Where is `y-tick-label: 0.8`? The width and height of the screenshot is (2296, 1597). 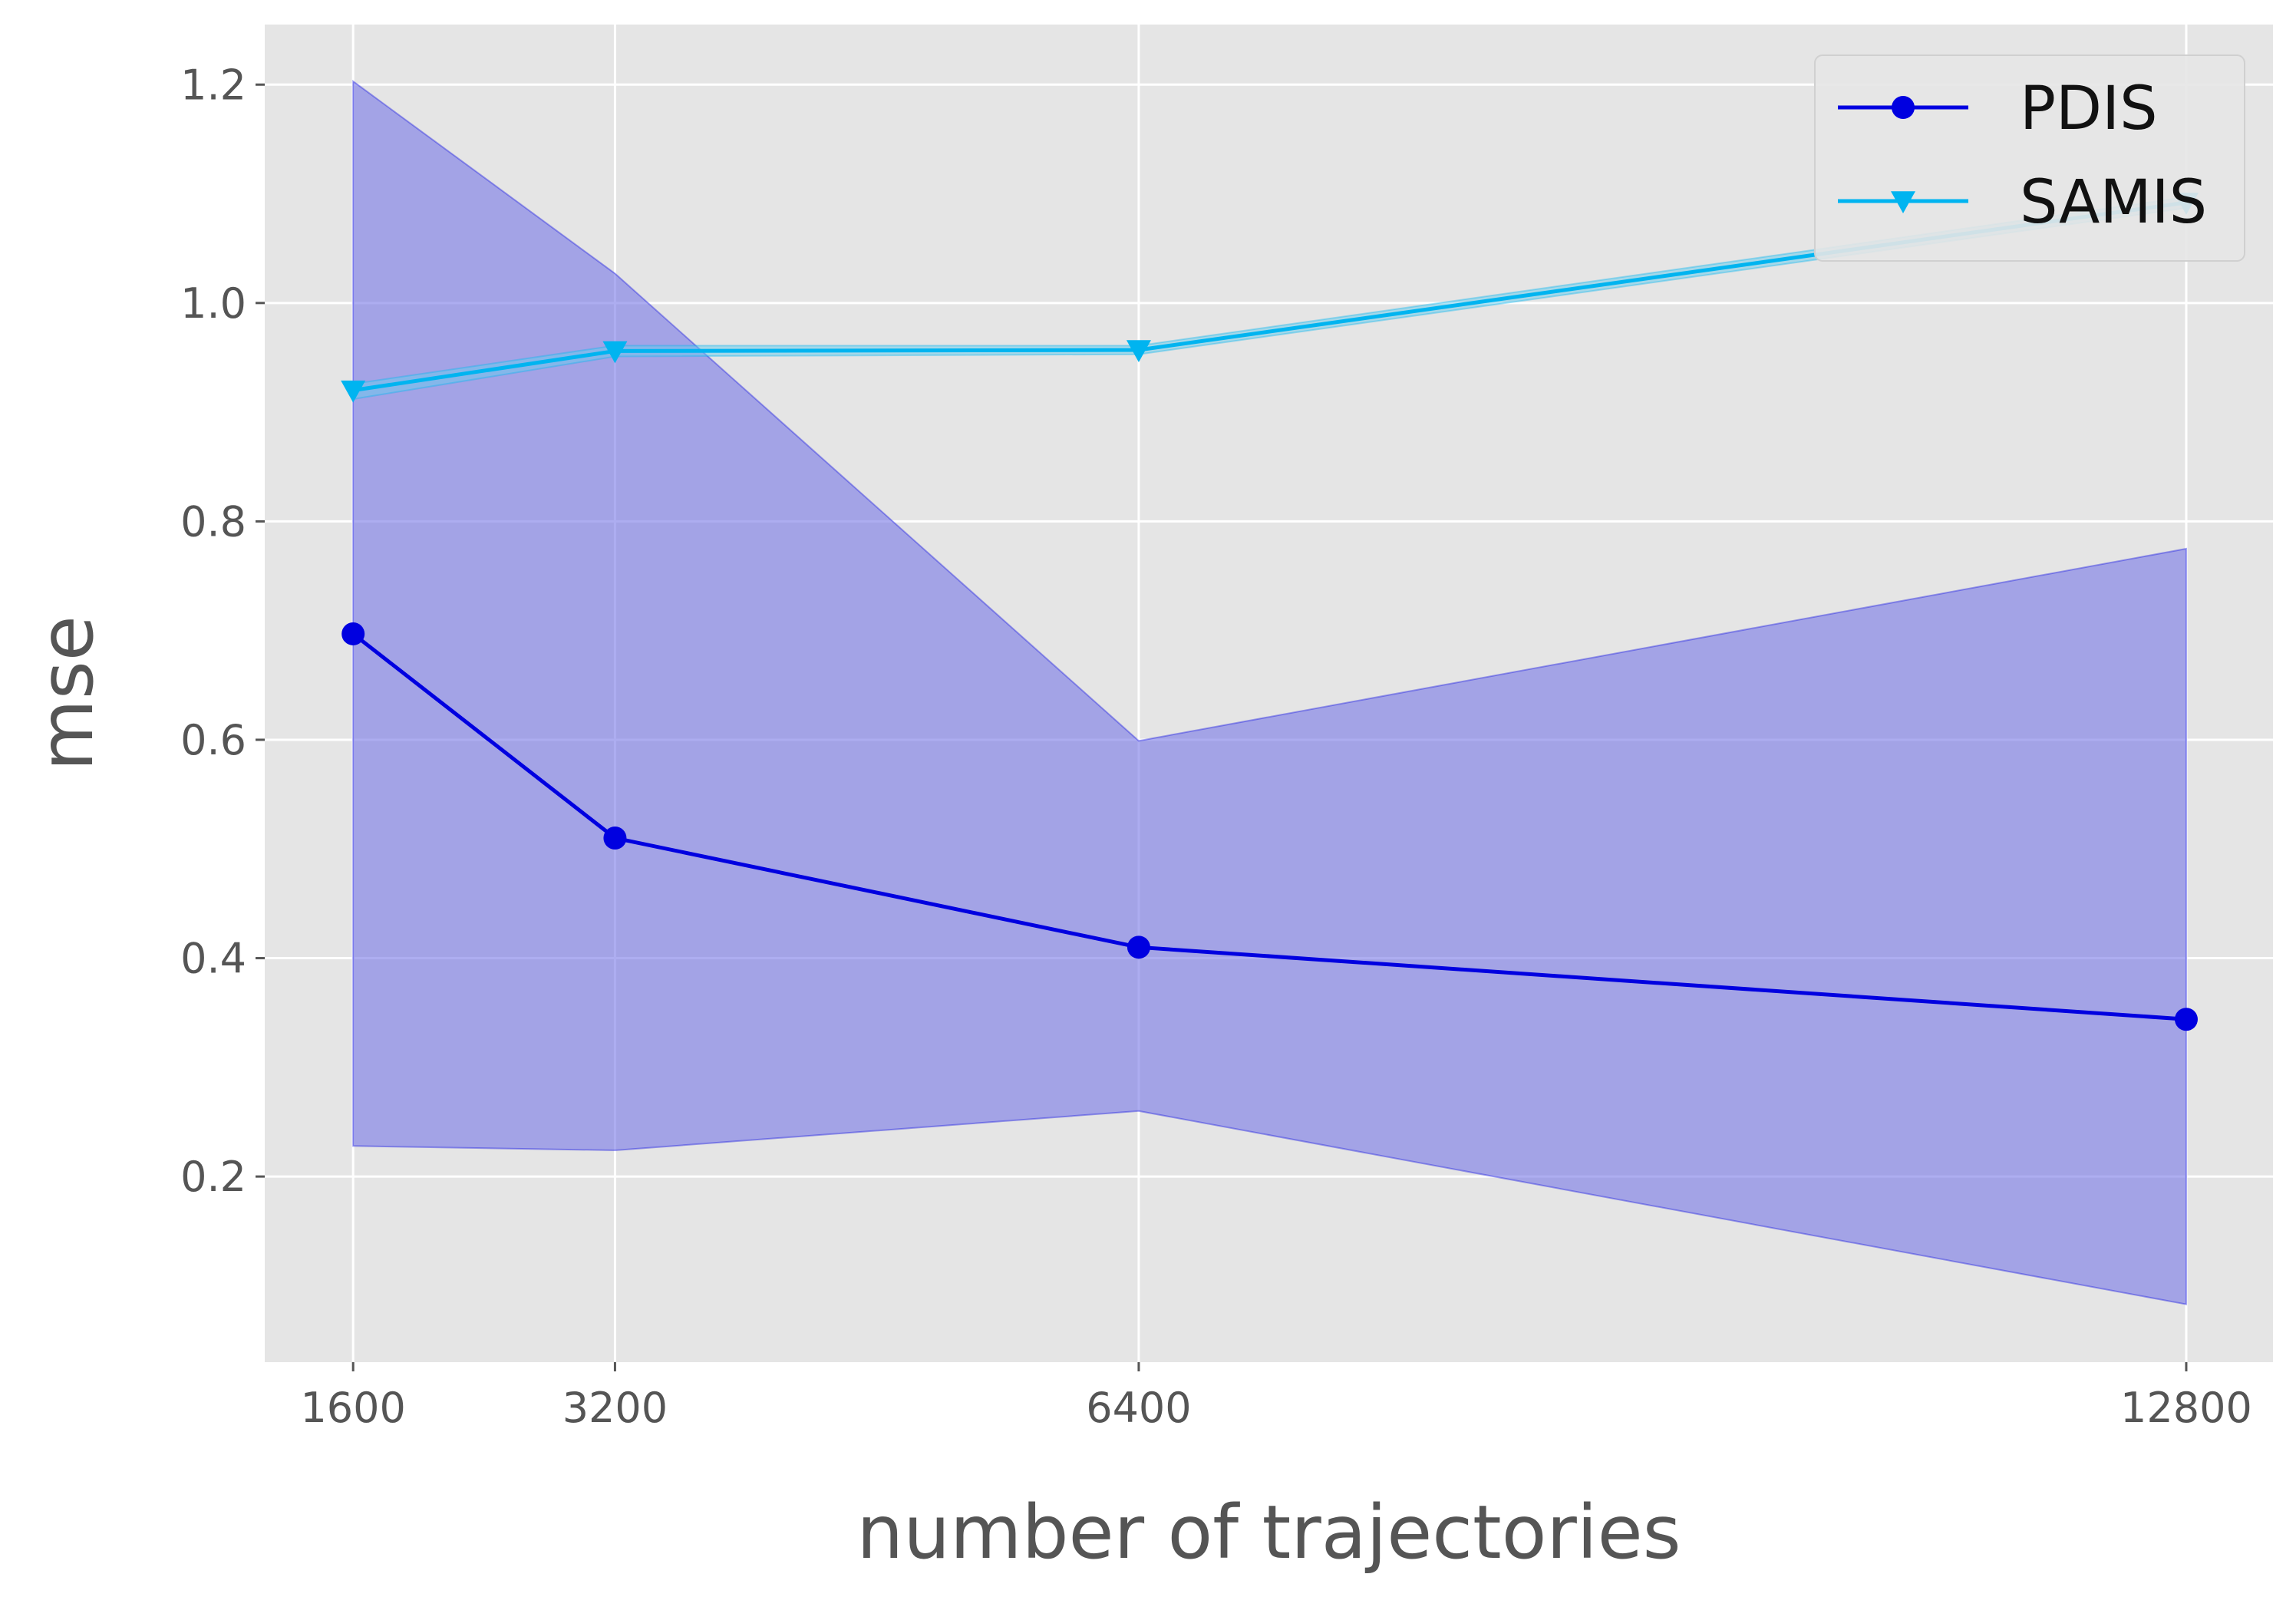 y-tick-label: 0.8 is located at coordinates (213, 521).